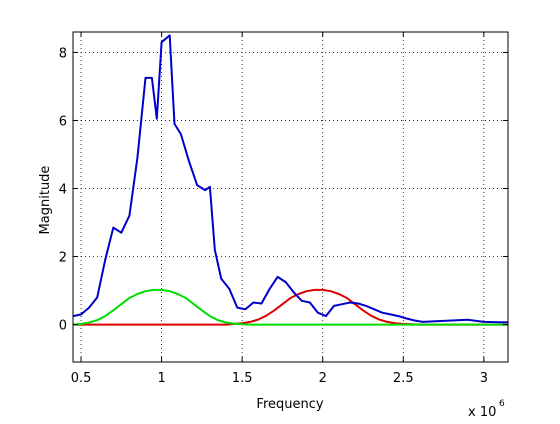 The height and width of the screenshot is (424, 560). Describe the element at coordinates (289, 404) in the screenshot. I see `x-axis-label: Frequency` at that location.